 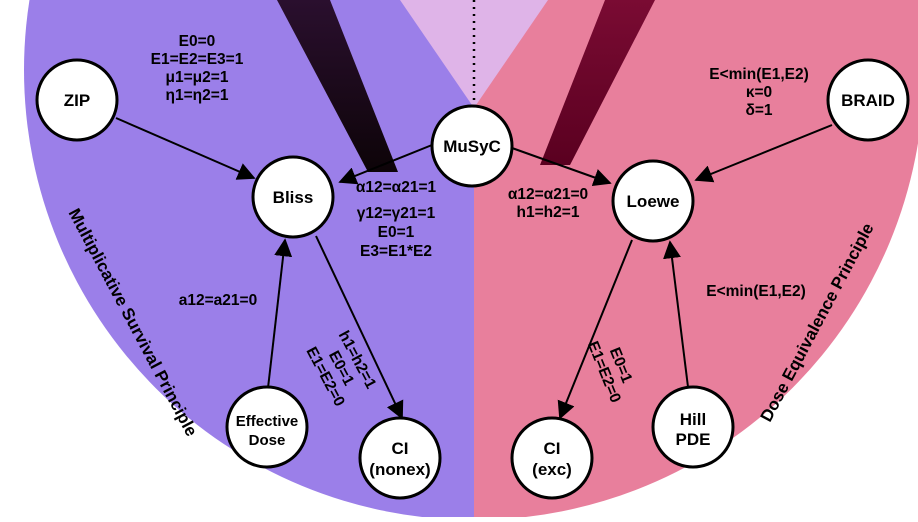 I want to click on label-hill-pde-2: PDE, so click(x=693, y=439).